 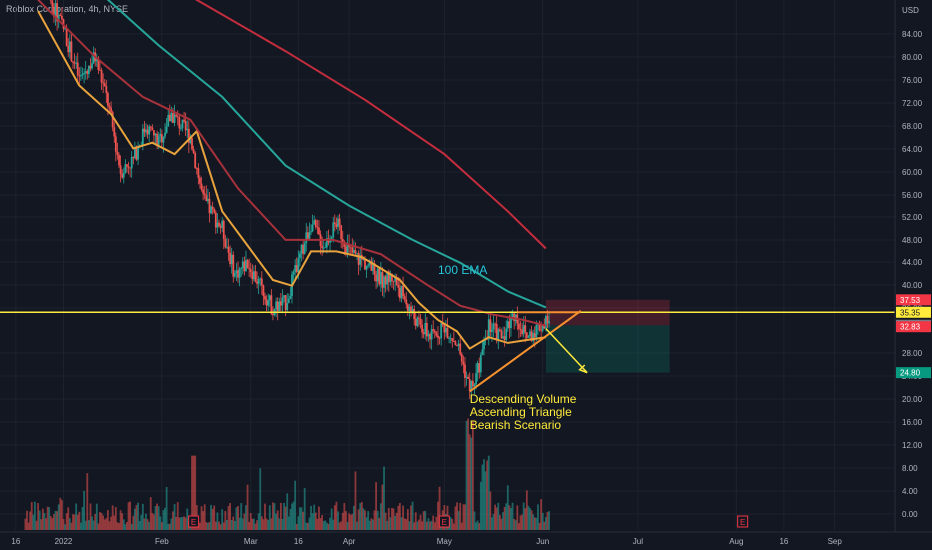 I want to click on x-tick-label: Sep, so click(x=835, y=541).